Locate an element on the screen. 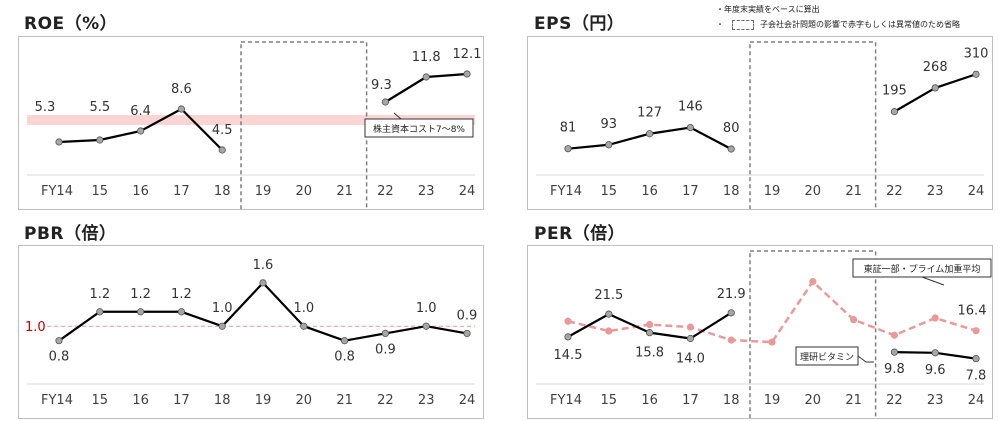 Image resolution: width=1000 pixels, height=421 pixels. pbr-series0-data-label-1: 1.2 is located at coordinates (99, 294).